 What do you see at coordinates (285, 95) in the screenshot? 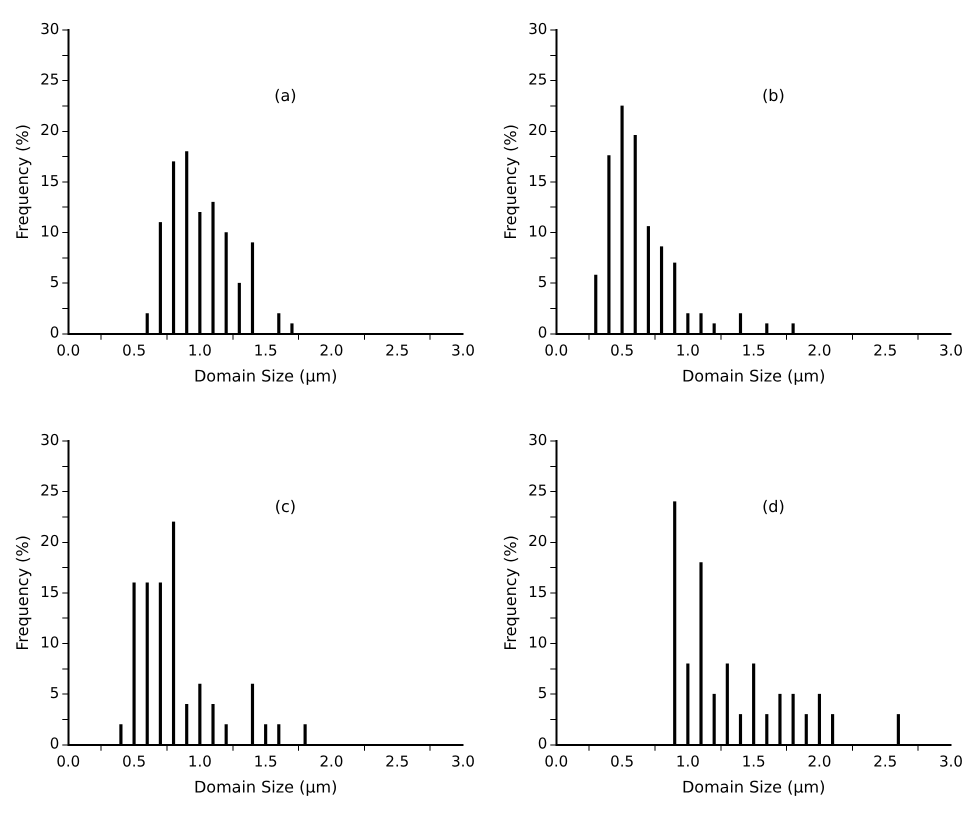
I see `annotation: (a)` at bounding box center [285, 95].